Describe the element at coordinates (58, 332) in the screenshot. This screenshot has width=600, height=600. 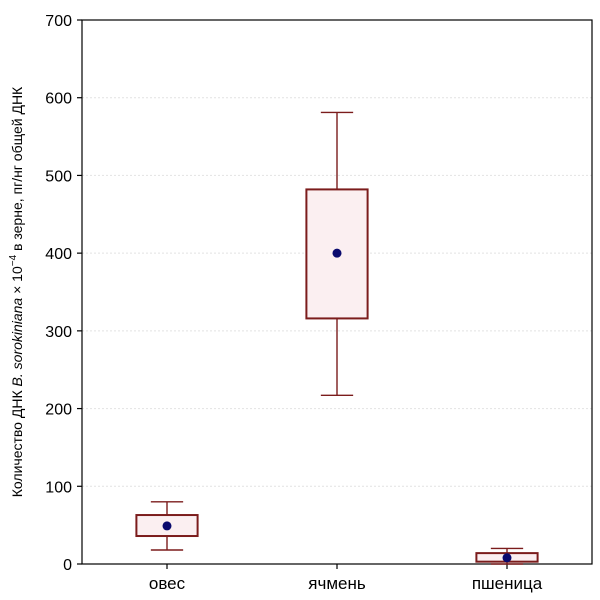
I see `y-tick-label: 300` at that location.